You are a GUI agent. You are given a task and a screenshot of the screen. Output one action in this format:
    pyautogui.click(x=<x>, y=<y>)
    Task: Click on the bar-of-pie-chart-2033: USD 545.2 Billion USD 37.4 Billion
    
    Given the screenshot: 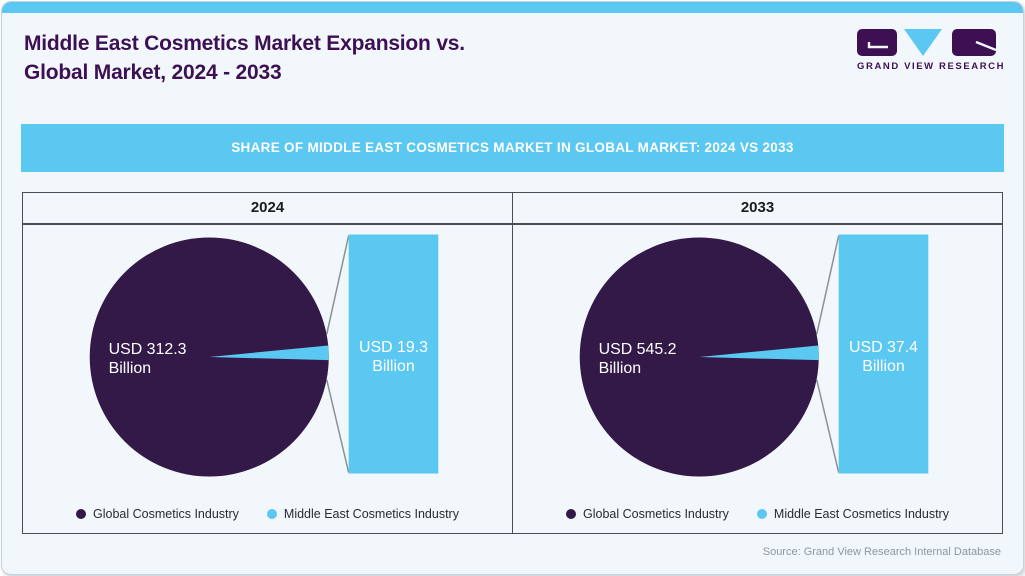 What is the action you would take?
    pyautogui.click(x=754, y=355)
    